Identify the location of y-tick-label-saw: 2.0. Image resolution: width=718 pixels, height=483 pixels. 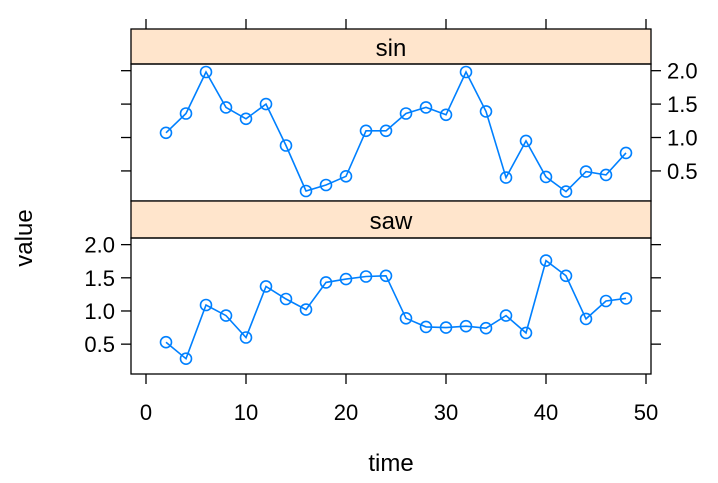
(99, 245).